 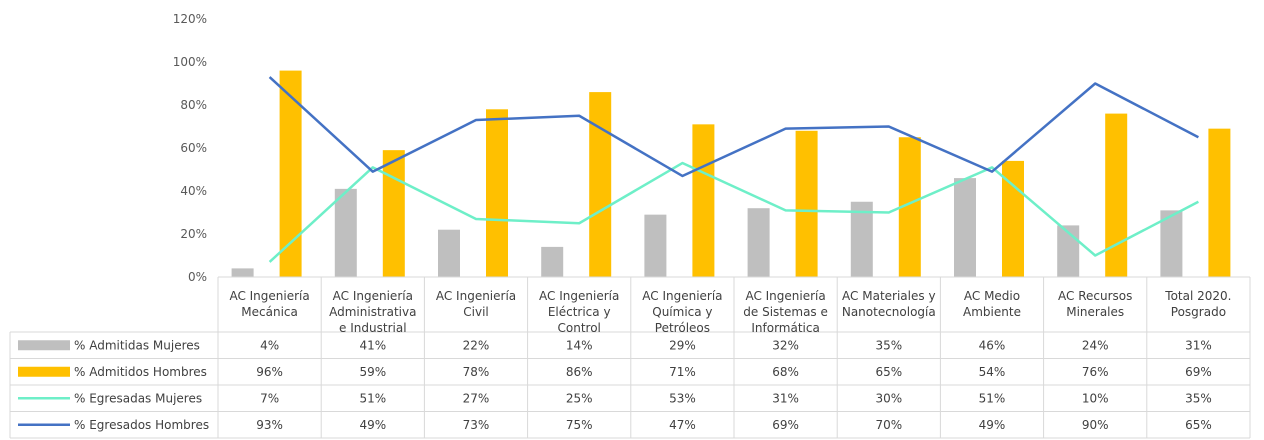 What do you see at coordinates (579, 398) in the screenshot?
I see `table-cell-value: 25%` at bounding box center [579, 398].